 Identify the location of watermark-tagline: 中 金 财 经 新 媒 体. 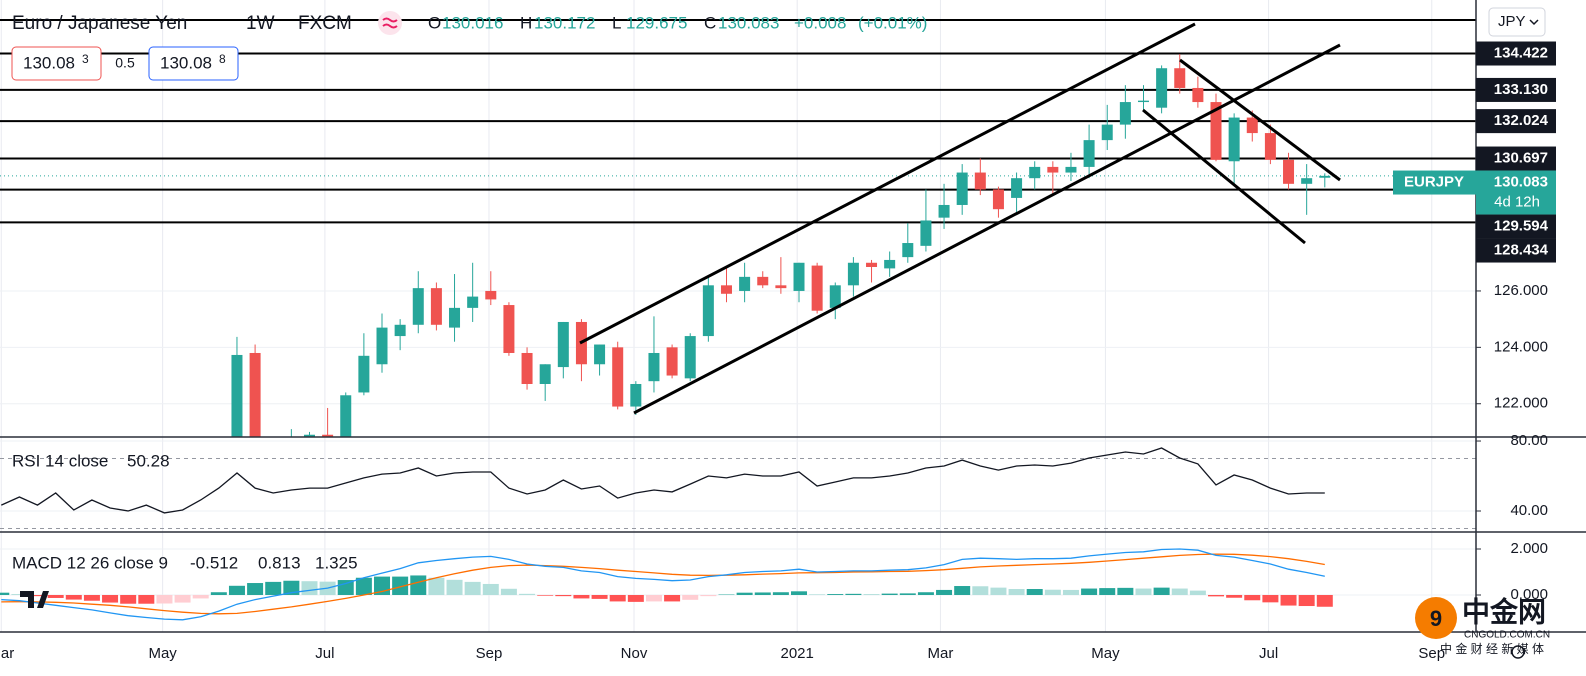
(1492, 648).